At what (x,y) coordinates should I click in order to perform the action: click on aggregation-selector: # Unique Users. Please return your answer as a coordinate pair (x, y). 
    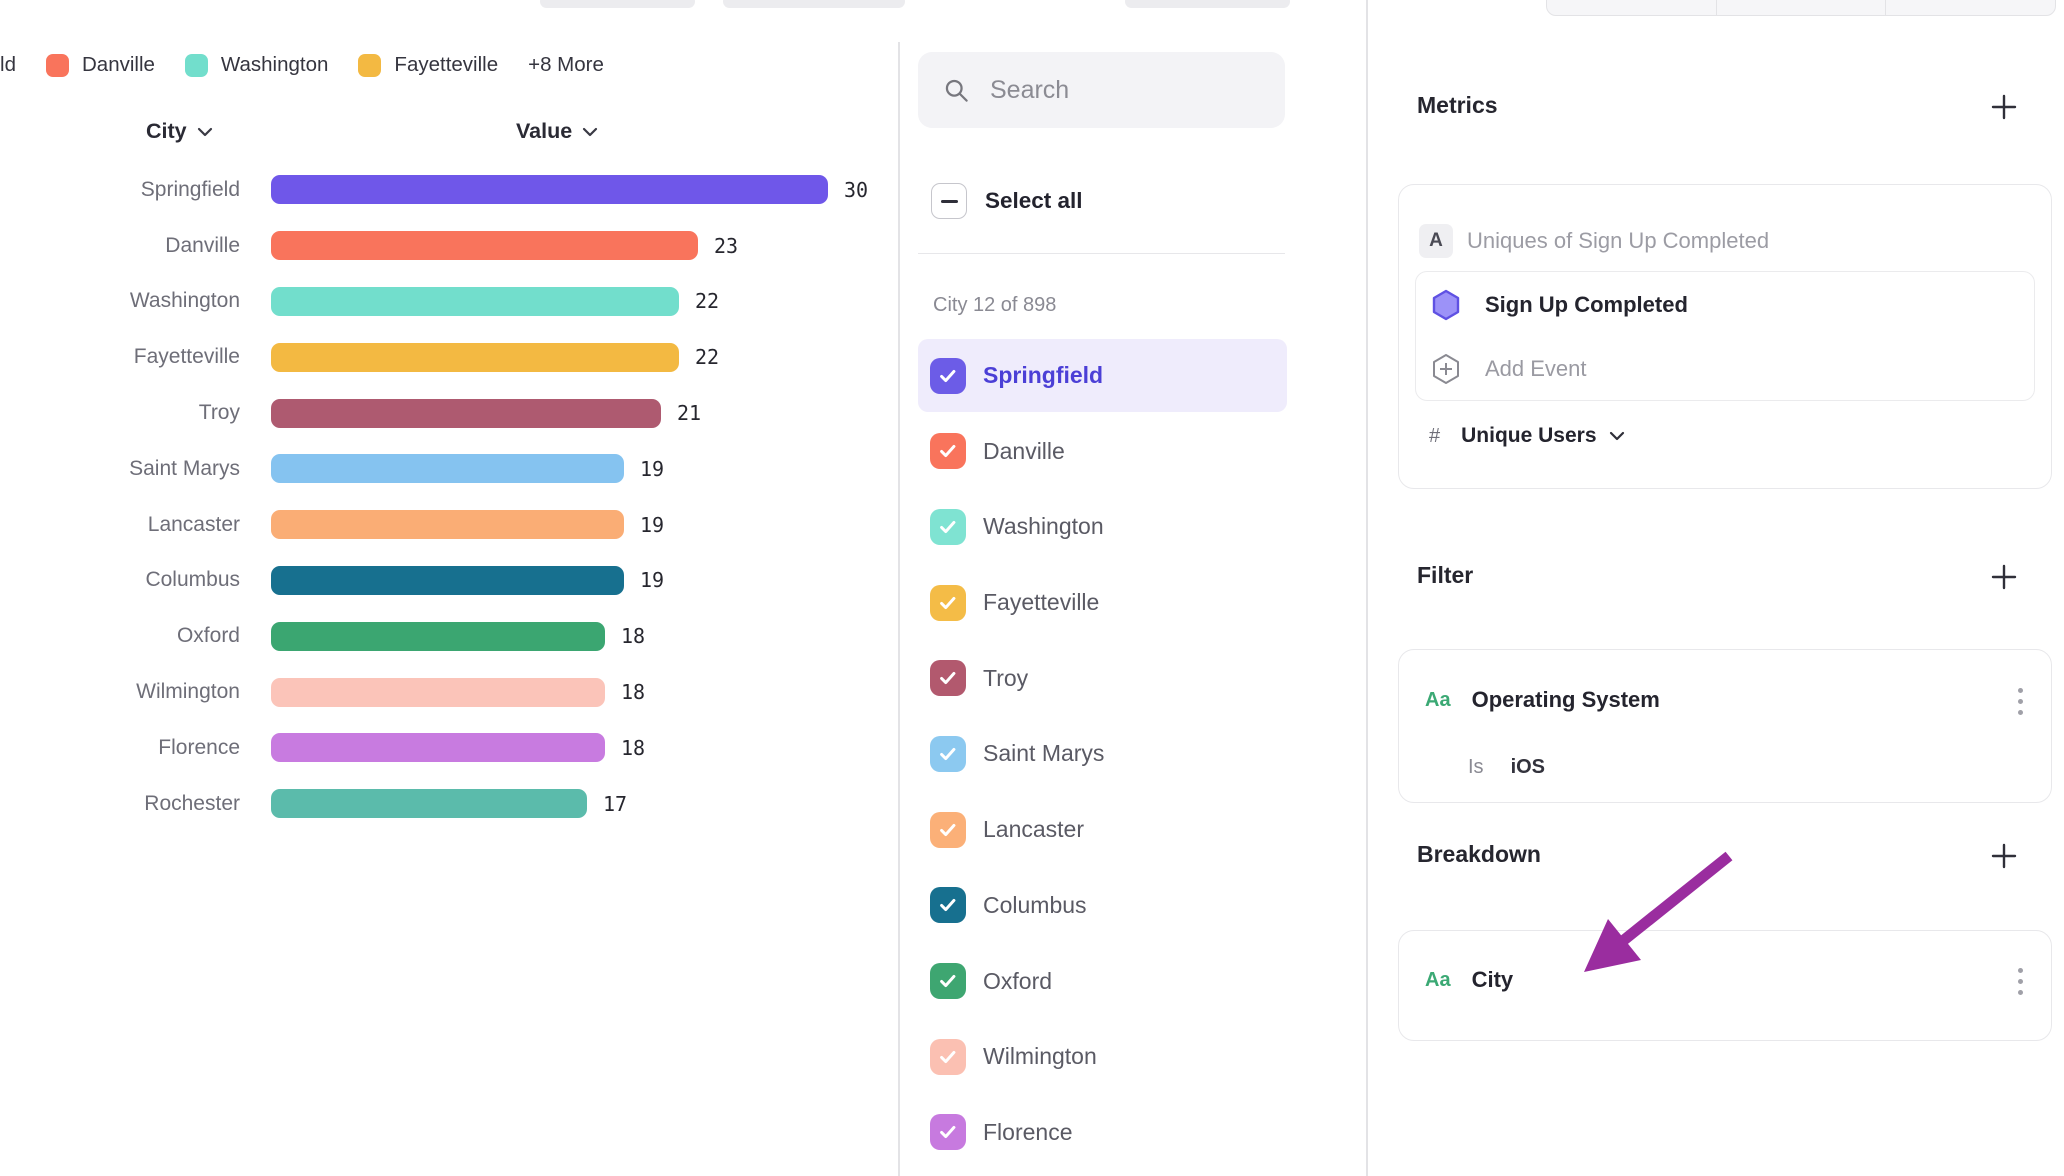
    Looking at the image, I should click on (1527, 436).